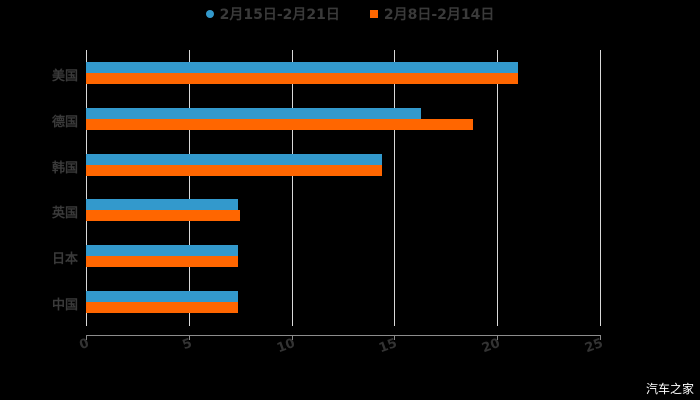  What do you see at coordinates (64, 168) in the screenshot?
I see `y-category-label: 韩国` at bounding box center [64, 168].